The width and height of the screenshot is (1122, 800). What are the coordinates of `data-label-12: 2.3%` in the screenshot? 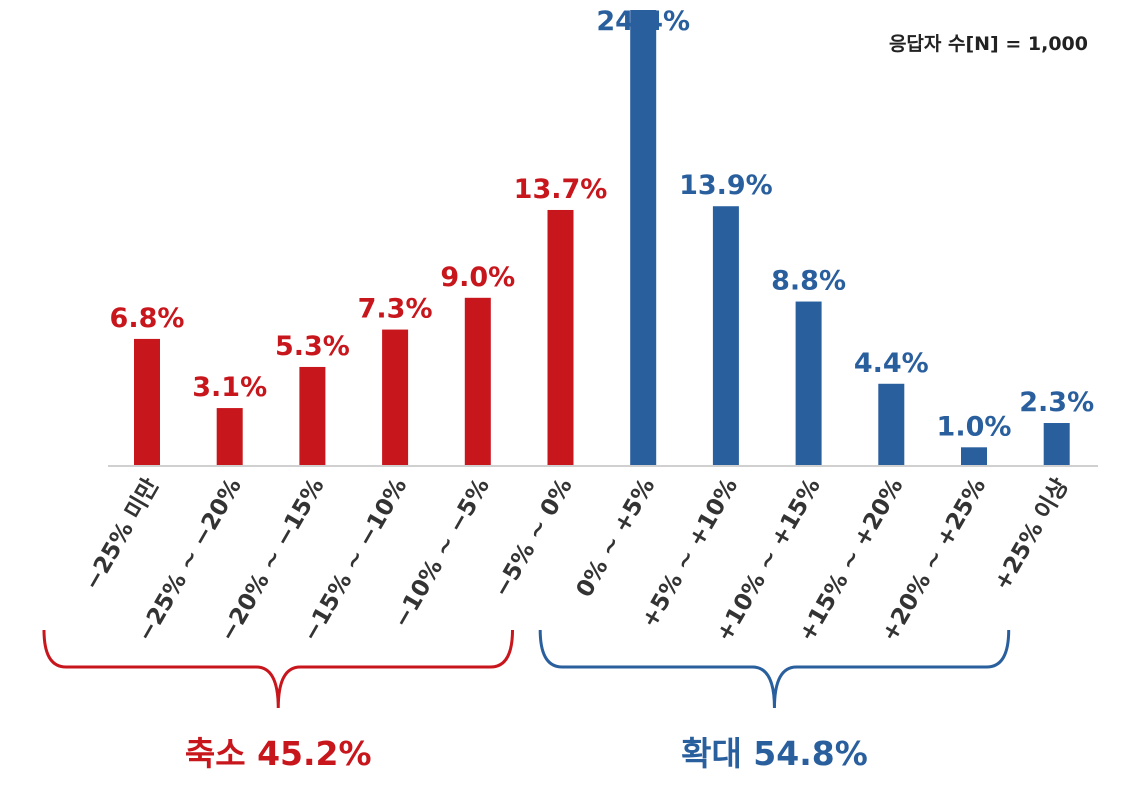 It's located at (1056, 402).